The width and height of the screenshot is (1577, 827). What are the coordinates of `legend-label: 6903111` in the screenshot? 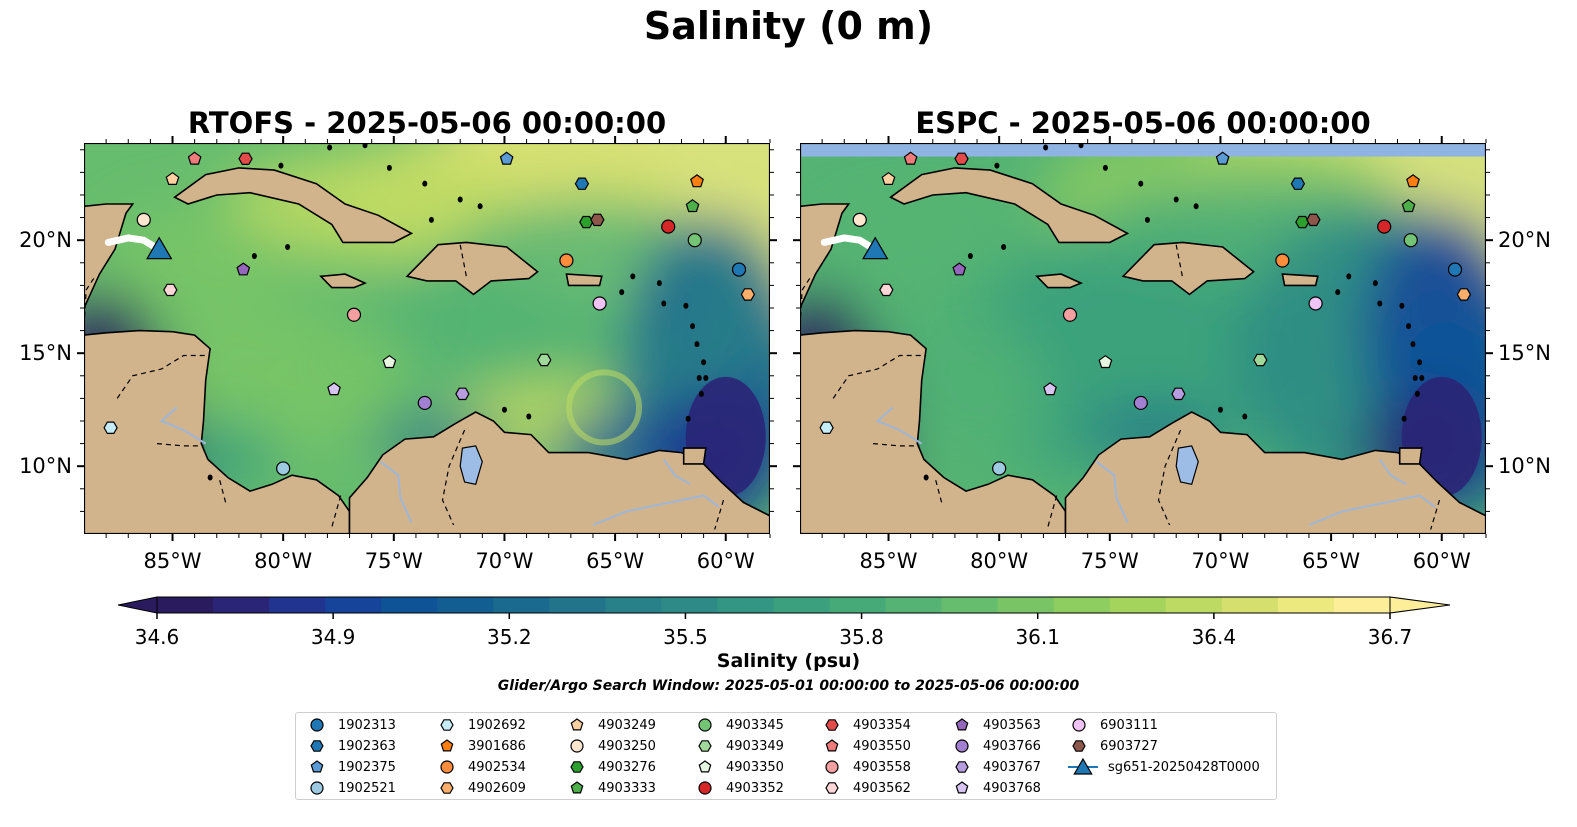 It's located at (1129, 725).